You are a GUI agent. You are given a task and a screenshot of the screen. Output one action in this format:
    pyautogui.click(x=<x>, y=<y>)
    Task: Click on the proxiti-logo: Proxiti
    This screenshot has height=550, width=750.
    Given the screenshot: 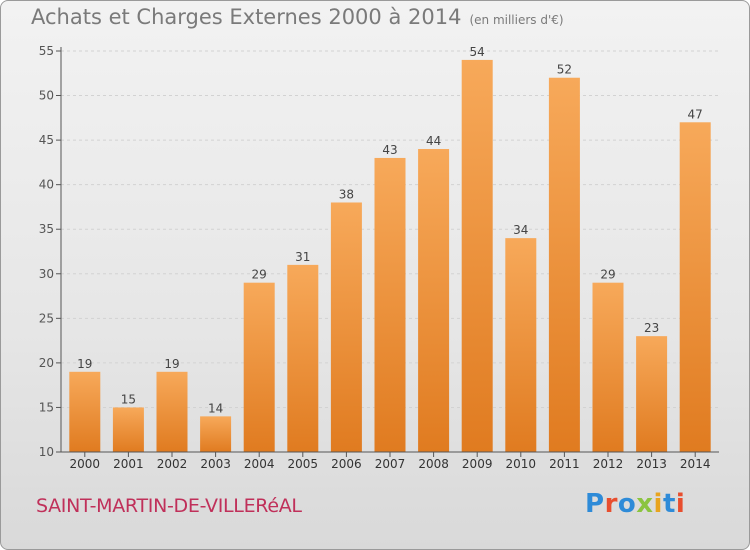 What is the action you would take?
    pyautogui.click(x=635, y=504)
    